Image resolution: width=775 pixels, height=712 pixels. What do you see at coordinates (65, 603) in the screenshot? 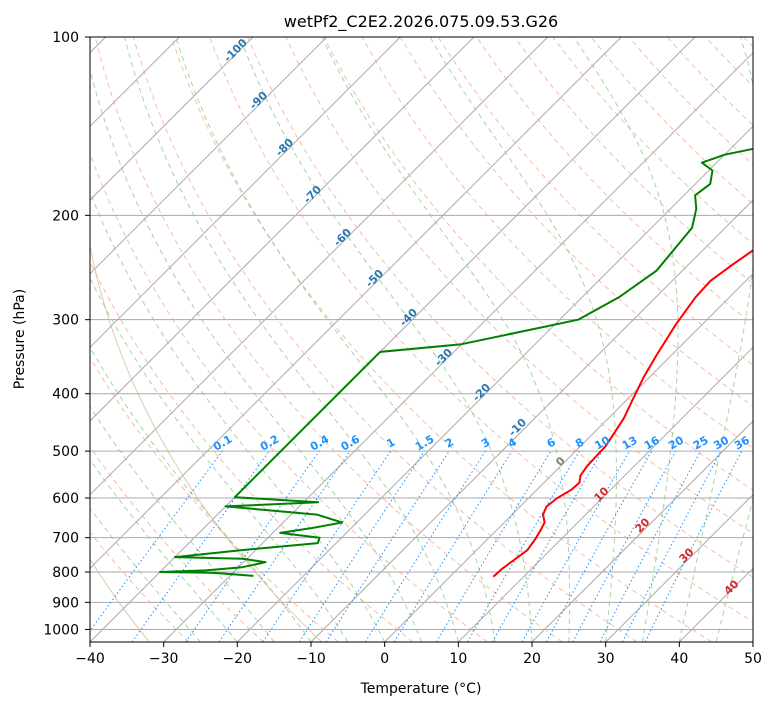
I see `y-tick-label: 900` at bounding box center [65, 603].